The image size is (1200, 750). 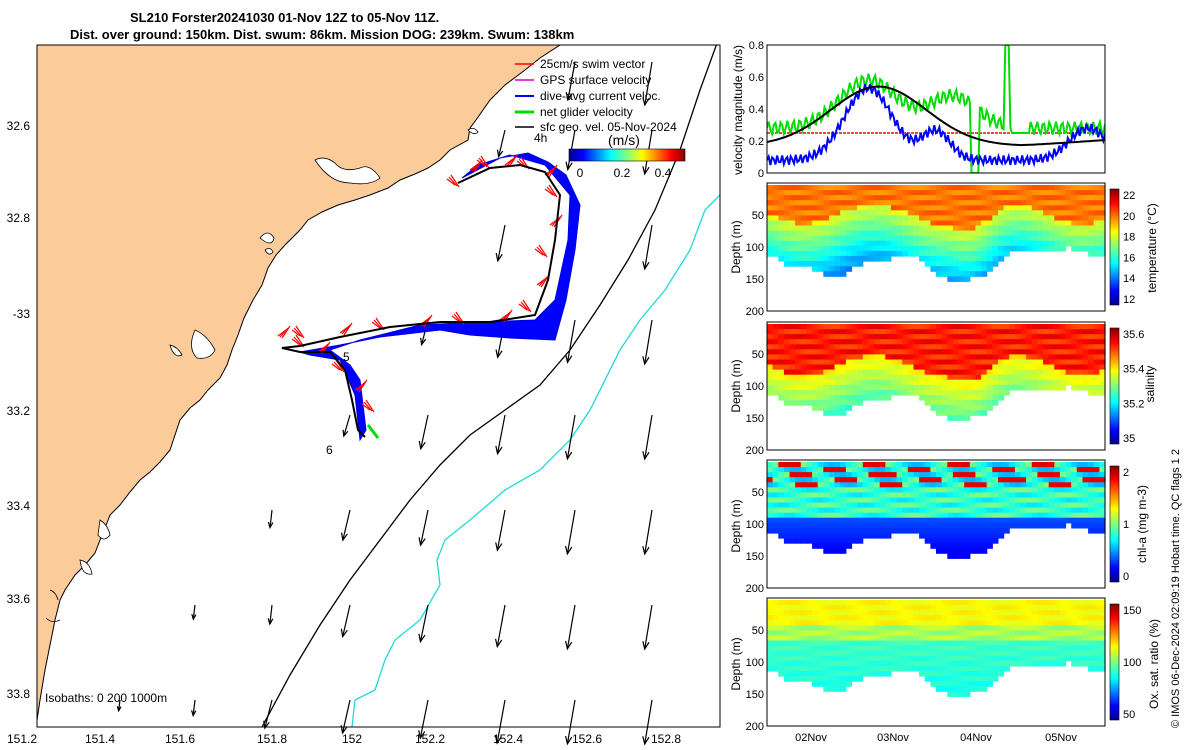 What do you see at coordinates (19, 599) in the screenshot?
I see `lat-tick-label: 33.6` at bounding box center [19, 599].